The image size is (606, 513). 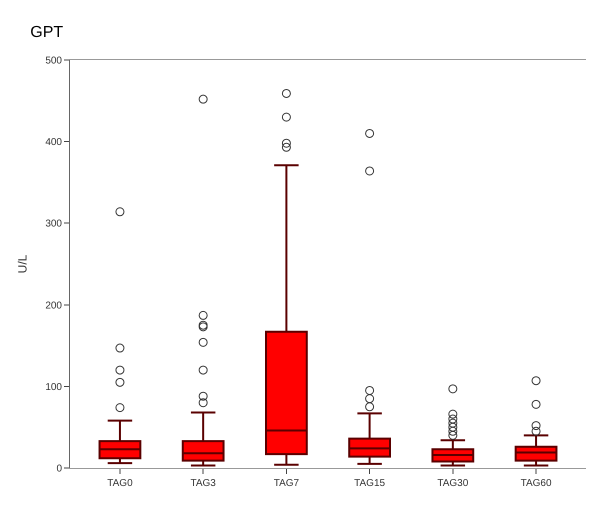 What do you see at coordinates (453, 483) in the screenshot?
I see `x-tick-label: TAG30` at bounding box center [453, 483].